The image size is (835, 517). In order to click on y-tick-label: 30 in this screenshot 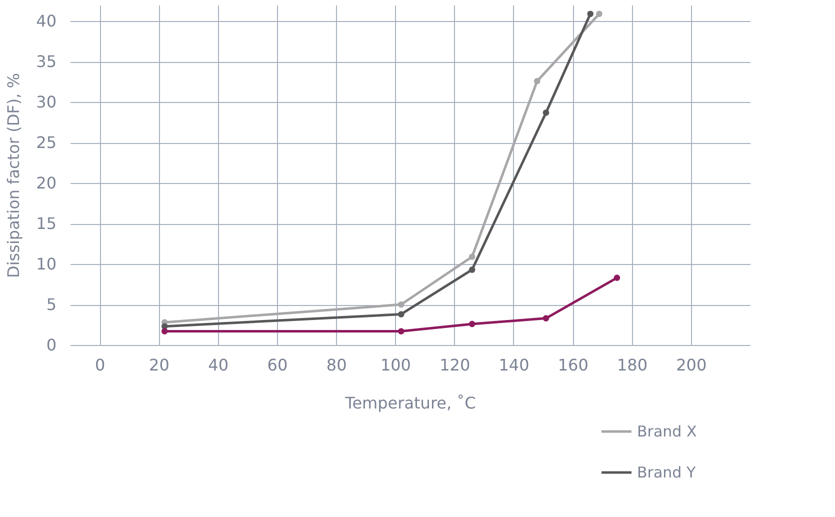, I will do `click(46, 102)`.